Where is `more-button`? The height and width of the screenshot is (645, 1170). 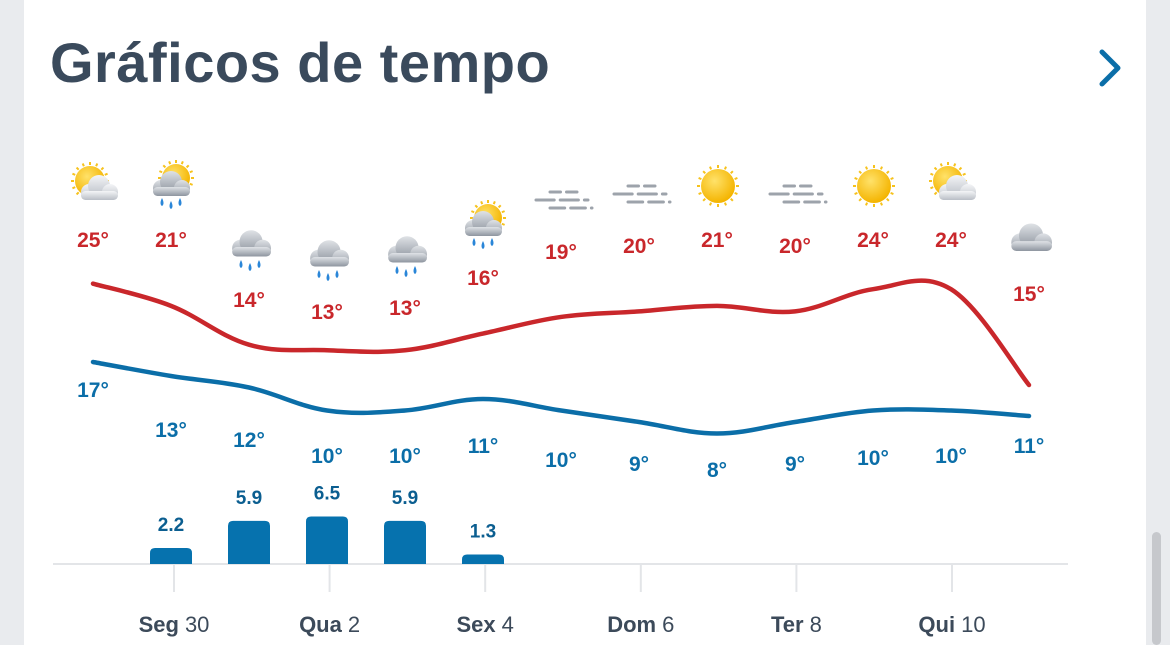
more-button is located at coordinates (1112, 67).